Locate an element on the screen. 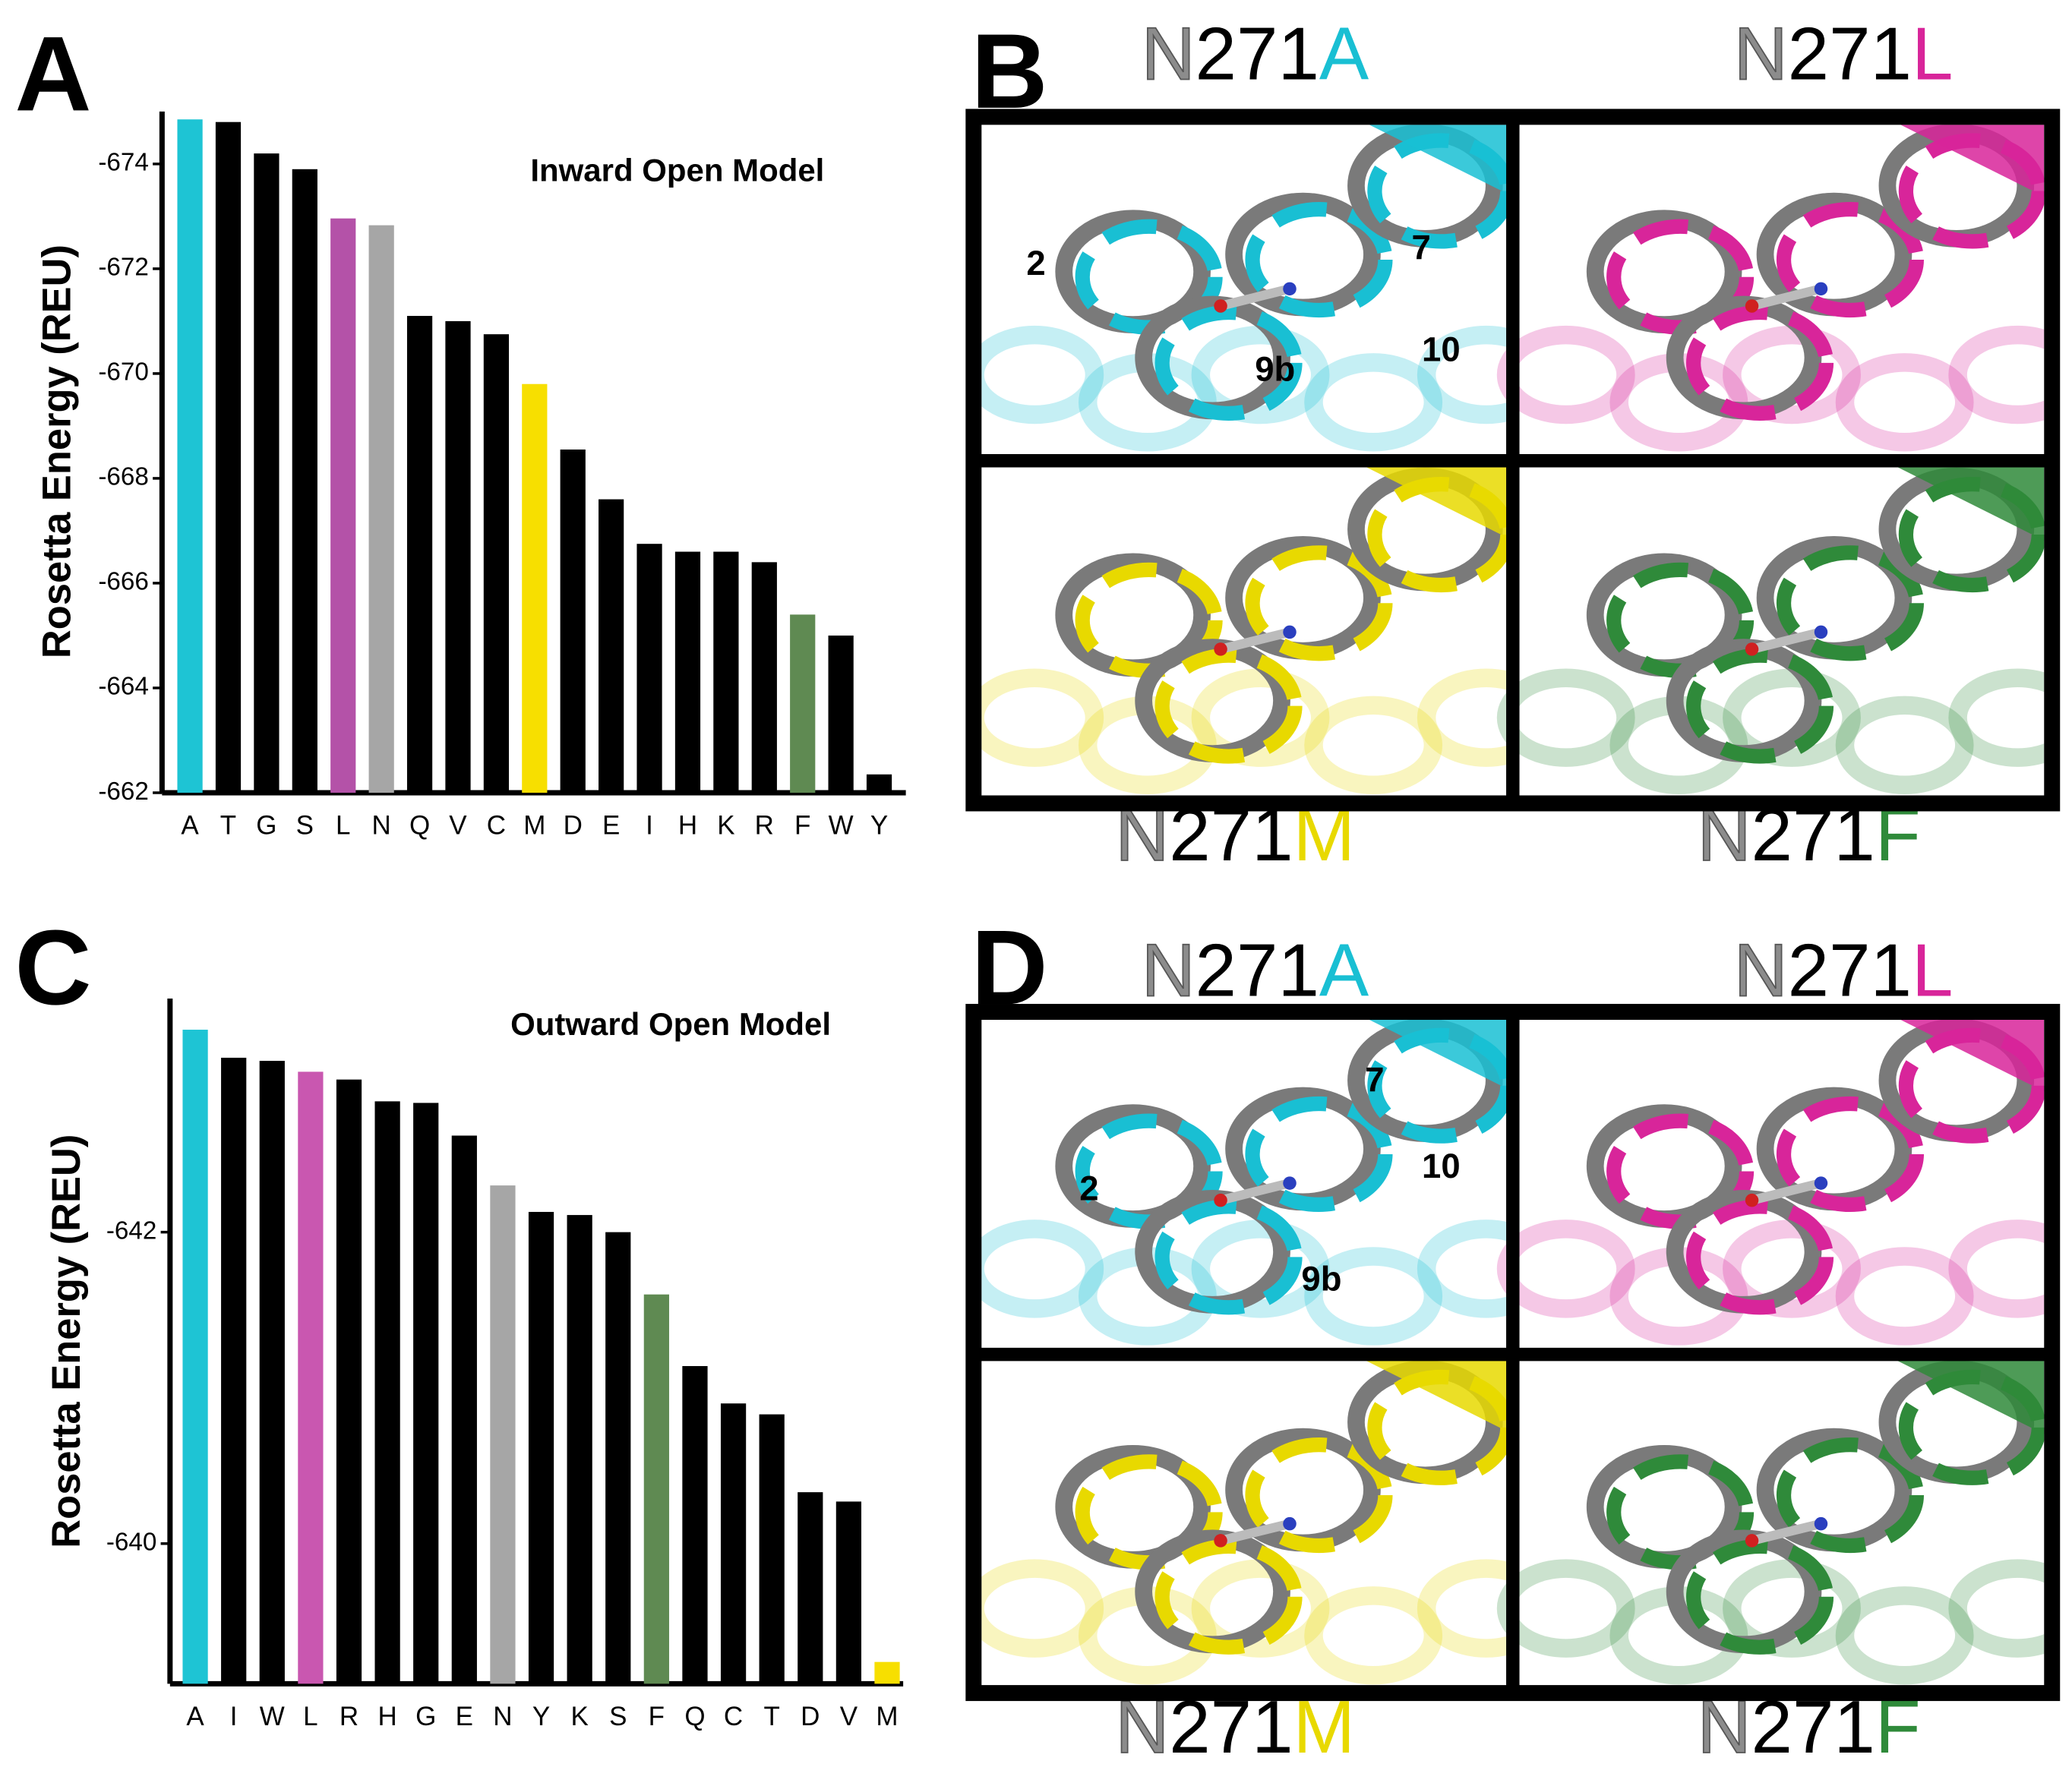 Image resolution: width=2072 pixels, height=1786 pixels. x-tick-label: C is located at coordinates (496, 826).